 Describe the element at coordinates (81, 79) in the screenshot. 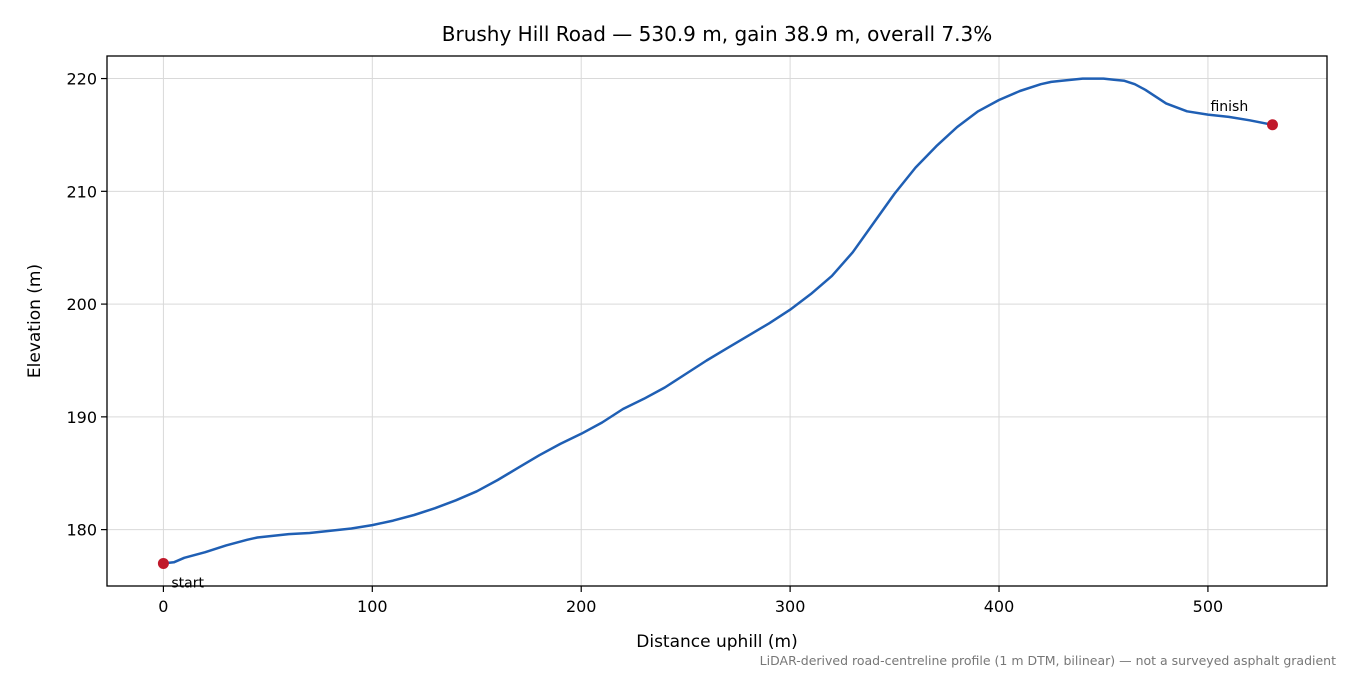

I see `y-tick-label: 220` at that location.